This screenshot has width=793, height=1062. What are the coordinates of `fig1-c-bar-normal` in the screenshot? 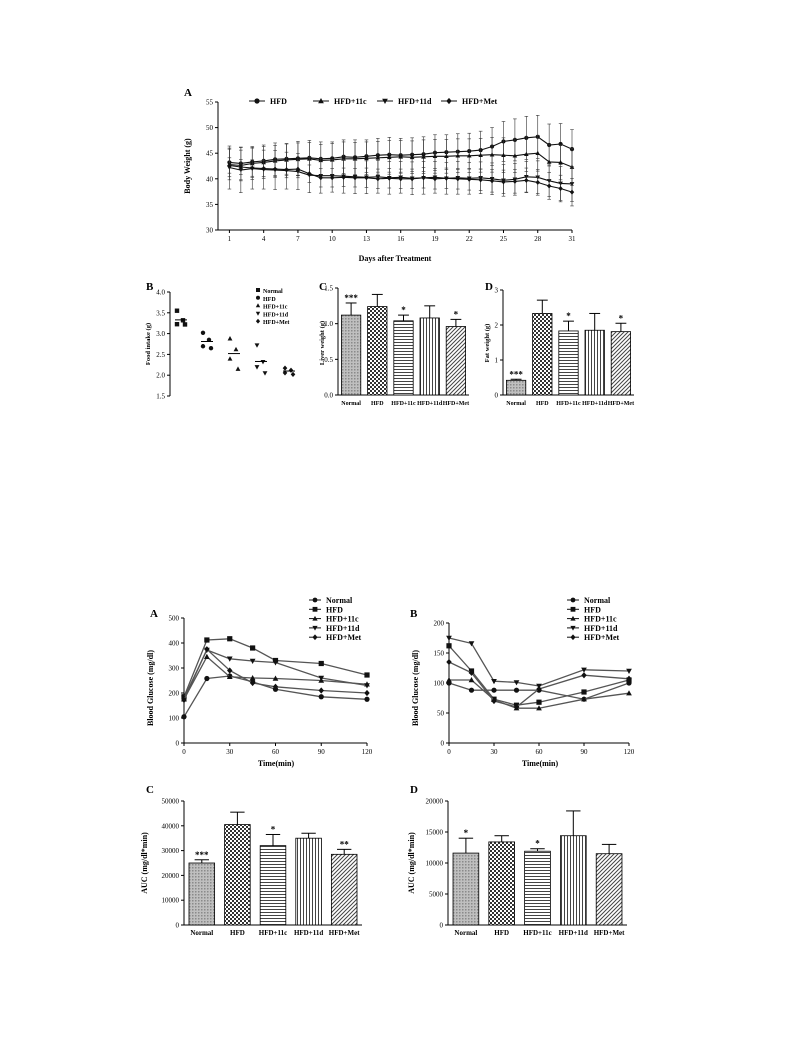 It's located at (351, 355).